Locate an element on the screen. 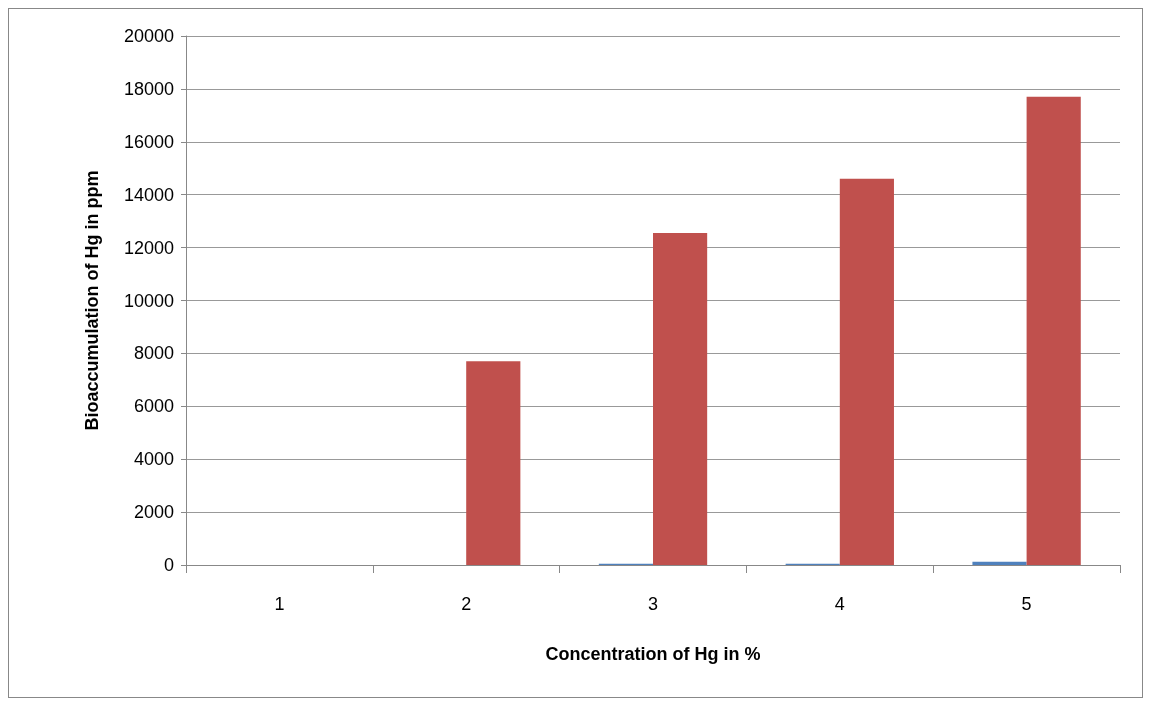 The height and width of the screenshot is (706, 1151). y-tick-label: 0 is located at coordinates (168, 565).